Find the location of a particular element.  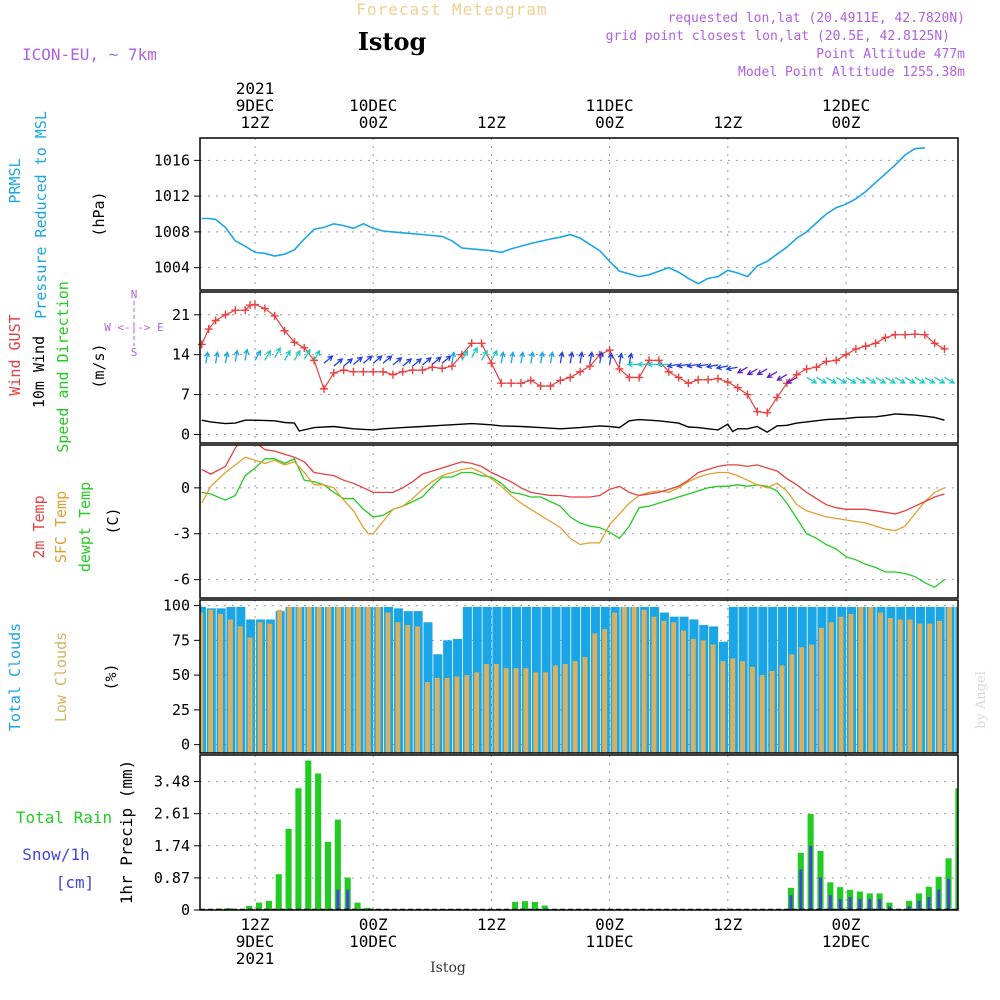

total-clouds-label: Total Clouds is located at coordinates (15, 677).